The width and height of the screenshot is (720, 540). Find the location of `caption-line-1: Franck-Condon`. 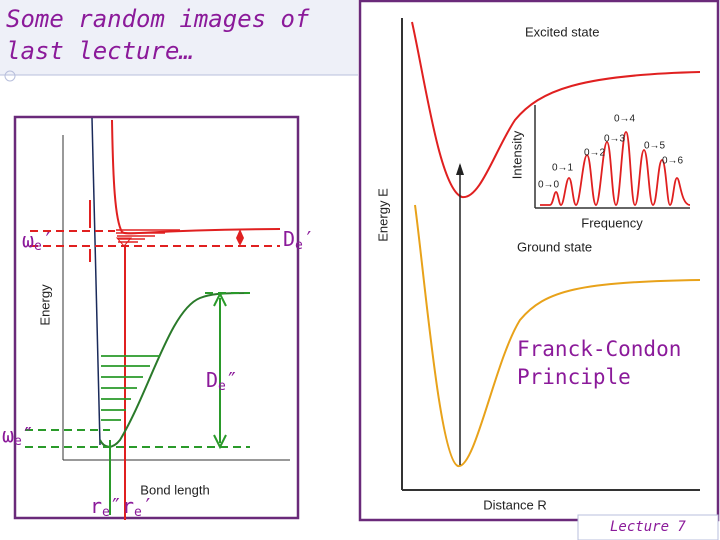

caption-line-1: Franck-Condon is located at coordinates (599, 349).